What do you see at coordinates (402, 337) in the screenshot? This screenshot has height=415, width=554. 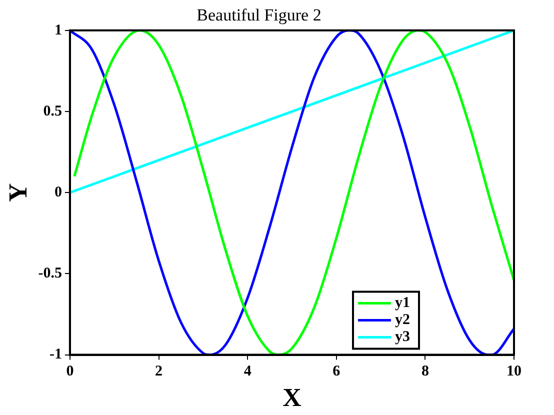 I see `legend-label: y3` at bounding box center [402, 337].